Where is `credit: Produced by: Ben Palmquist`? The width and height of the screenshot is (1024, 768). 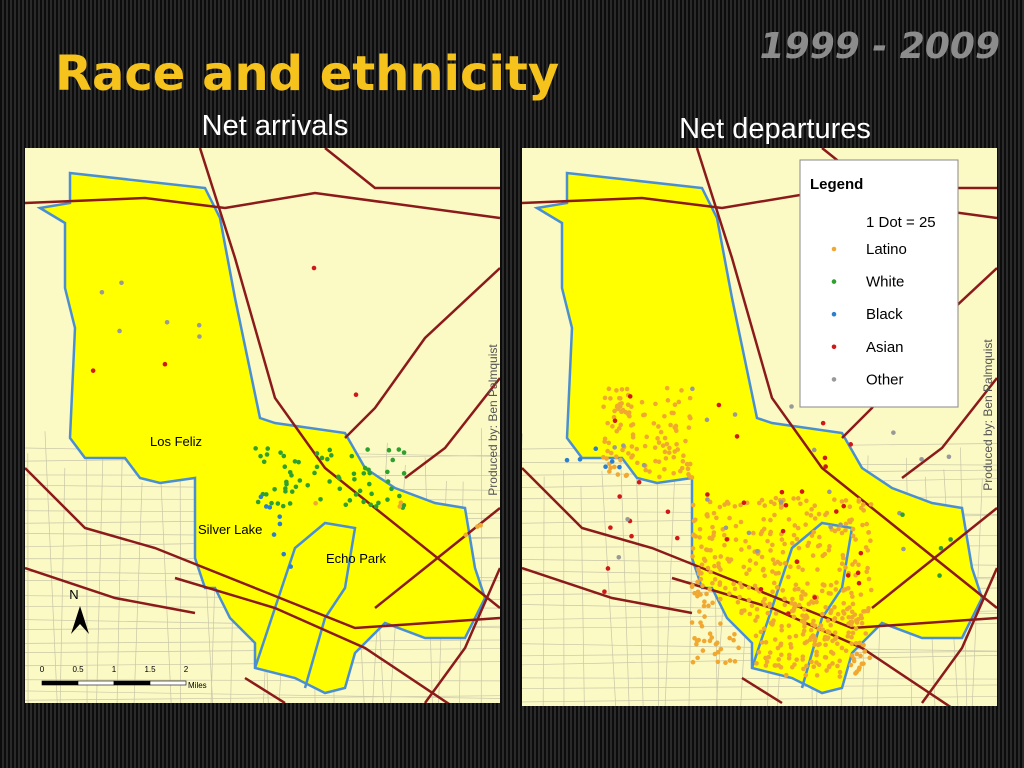
credit: Produced by: Ben Palmquist is located at coordinates (988, 415).